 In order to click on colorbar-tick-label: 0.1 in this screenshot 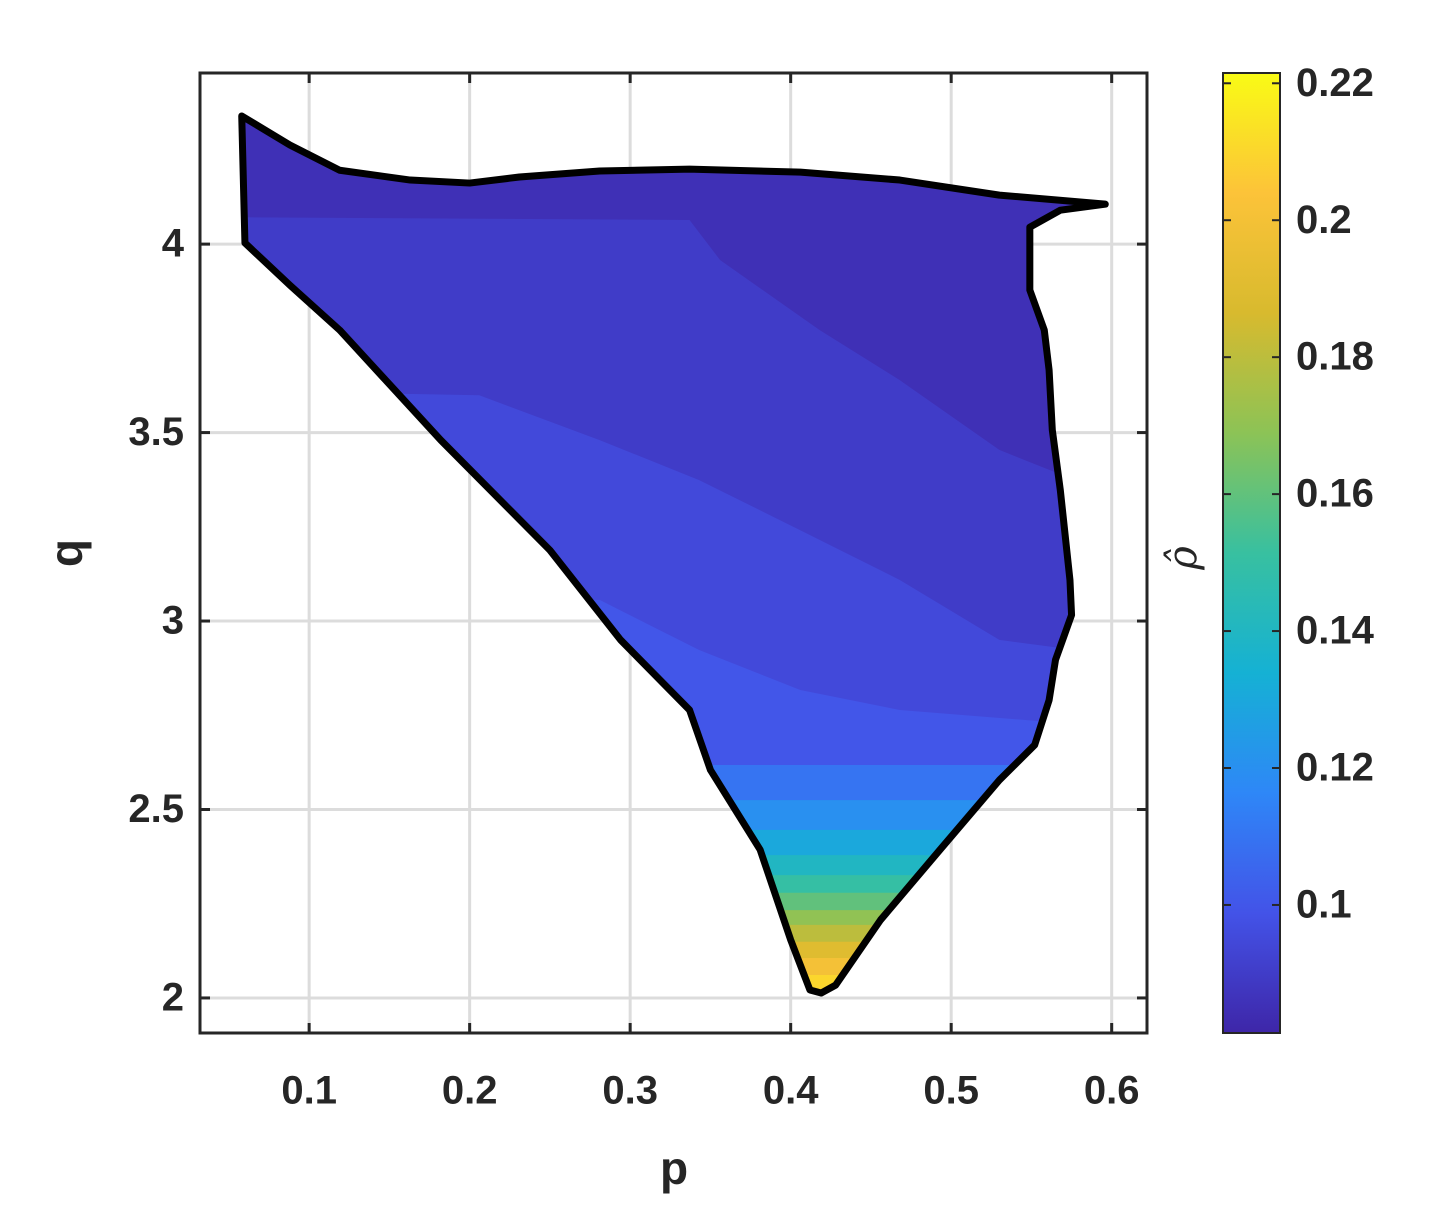, I will do `click(1324, 905)`.